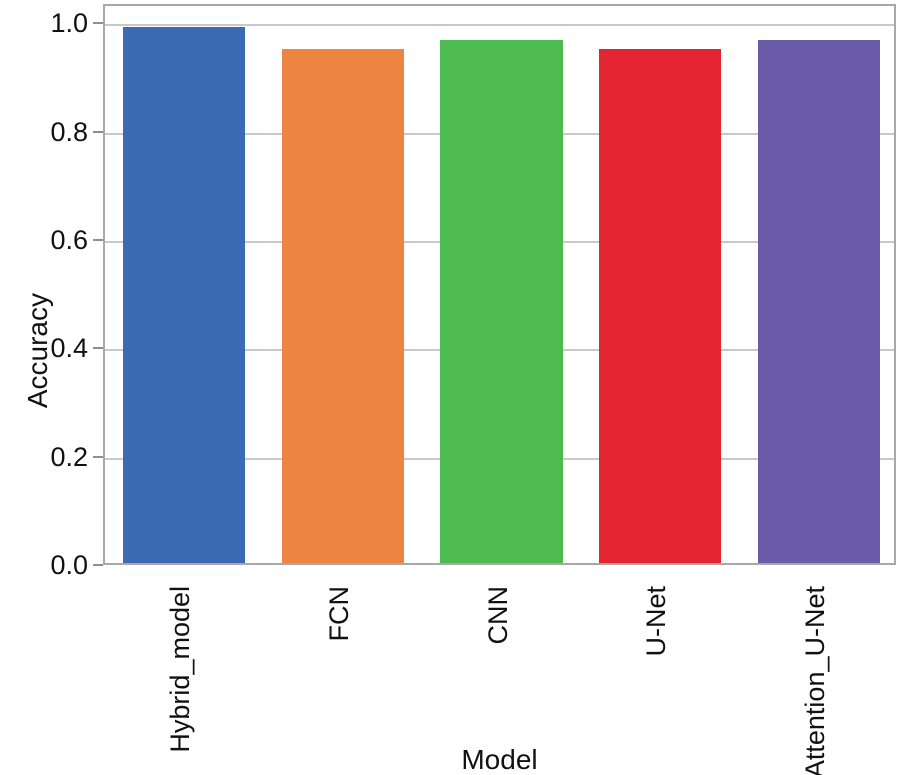 This screenshot has height=775, width=900. What do you see at coordinates (499, 759) in the screenshot?
I see `x-axis-label: Model` at bounding box center [499, 759].